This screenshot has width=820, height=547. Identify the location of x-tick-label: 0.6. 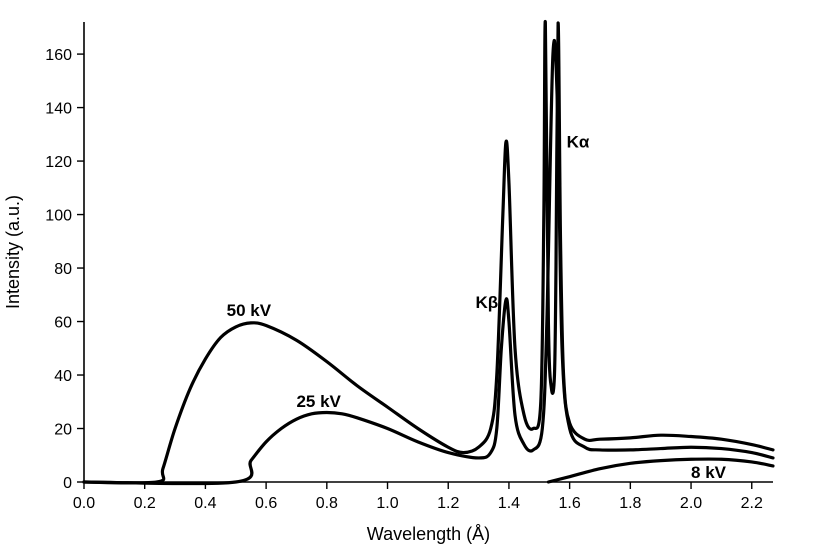
(266, 503).